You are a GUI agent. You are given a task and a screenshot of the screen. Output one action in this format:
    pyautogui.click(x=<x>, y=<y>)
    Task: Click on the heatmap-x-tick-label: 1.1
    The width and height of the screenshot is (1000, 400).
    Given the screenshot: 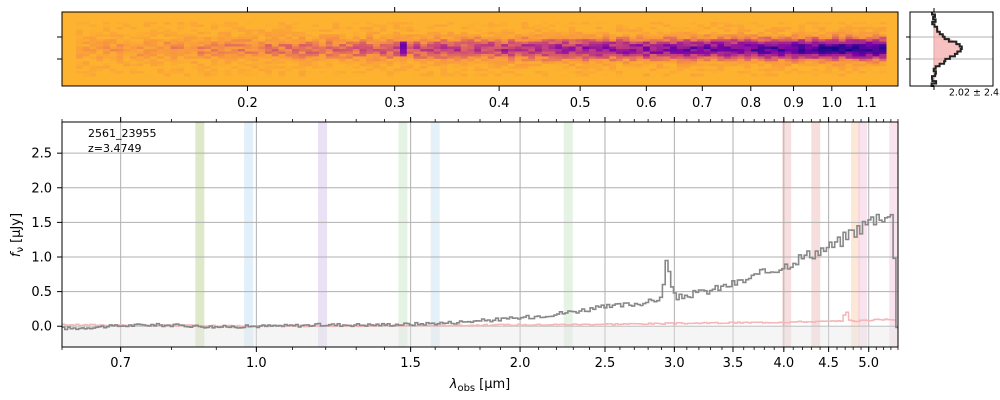 What is the action you would take?
    pyautogui.click(x=866, y=103)
    